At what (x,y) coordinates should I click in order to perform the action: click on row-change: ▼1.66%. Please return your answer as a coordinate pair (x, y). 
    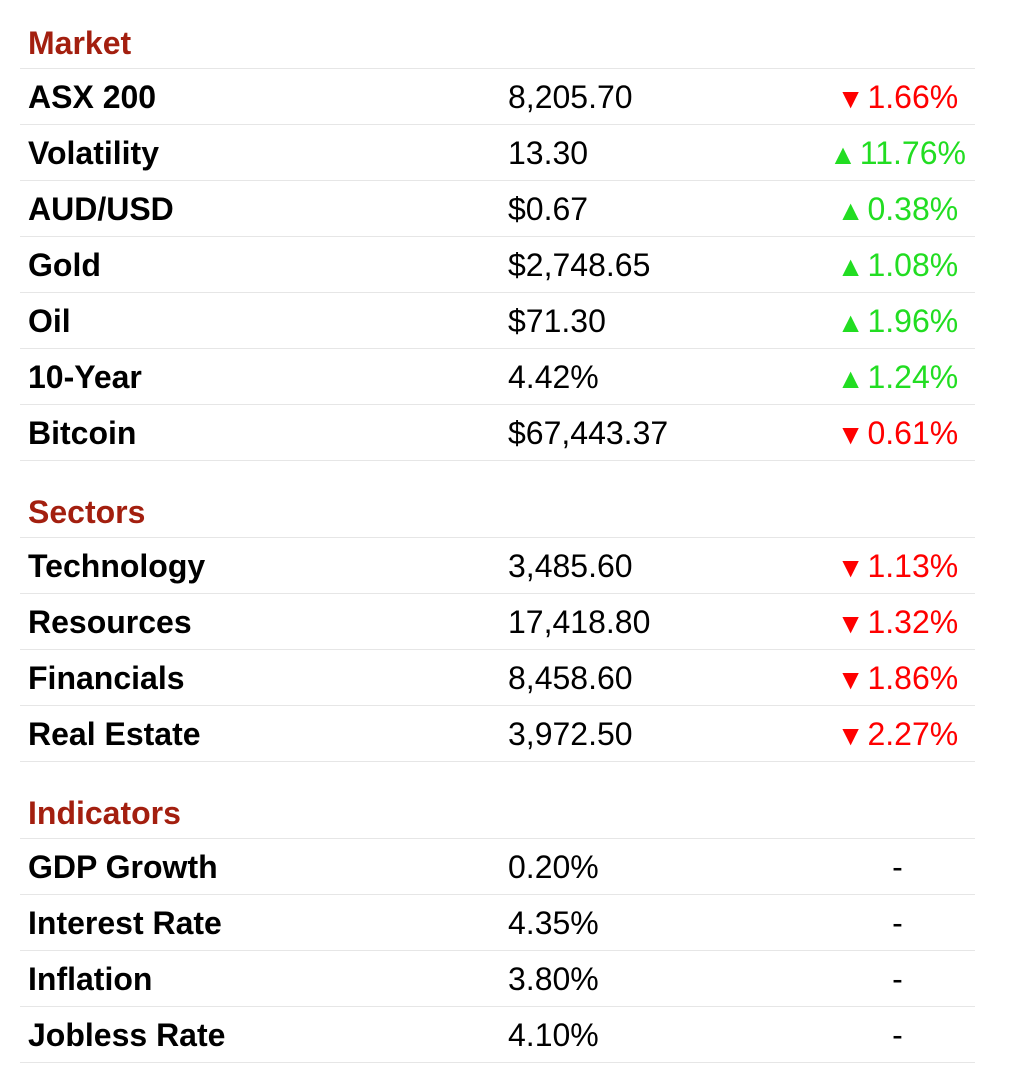
    Looking at the image, I should click on (897, 96).